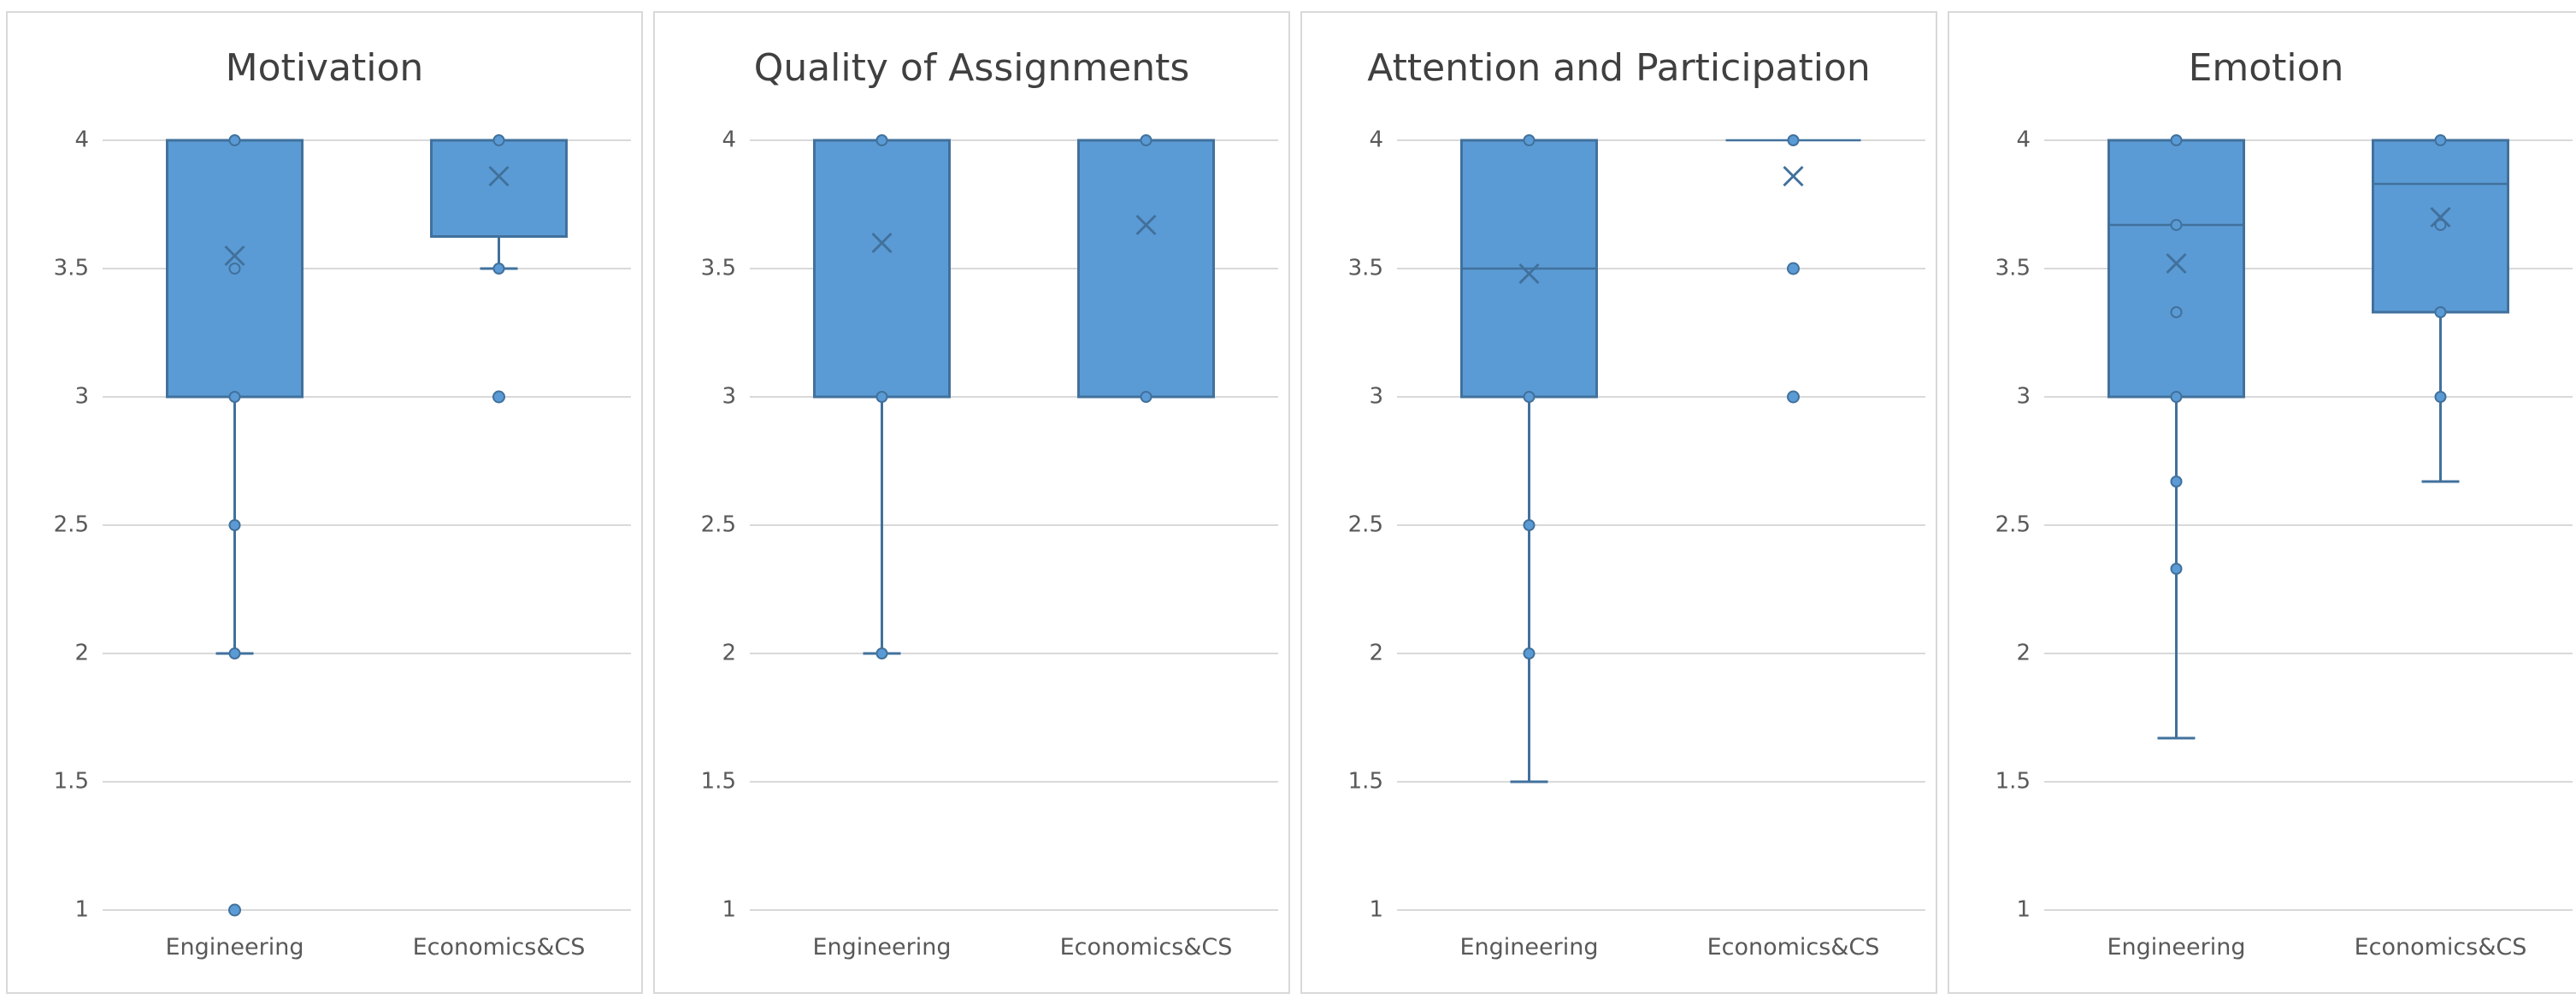  What do you see at coordinates (325, 68) in the screenshot?
I see `chart-title: Motivation` at bounding box center [325, 68].